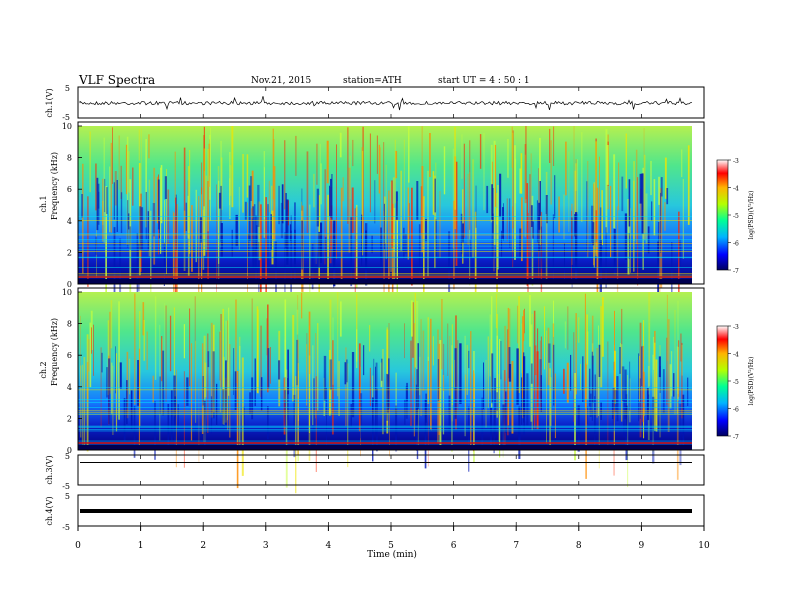 This screenshot has width=792, height=612. I want to click on figure-title: VLF Spectra, so click(116, 80).